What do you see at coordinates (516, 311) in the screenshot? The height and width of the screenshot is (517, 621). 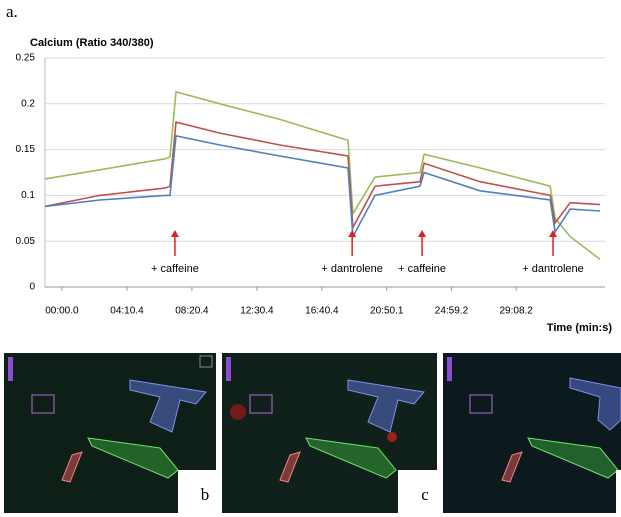 I see `x-tick-label: 29:08.2` at bounding box center [516, 311].